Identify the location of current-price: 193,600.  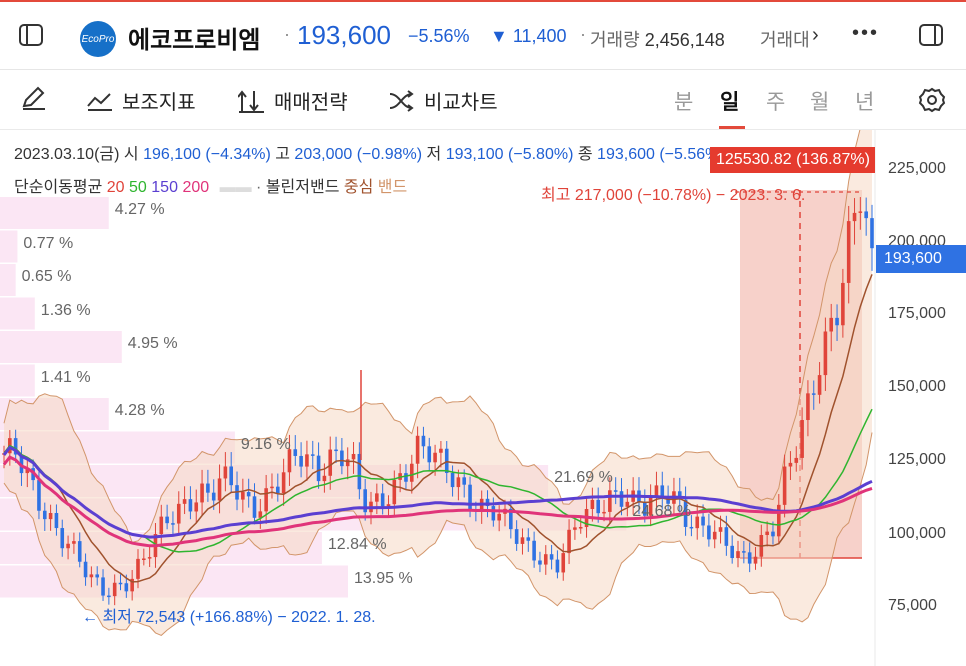
(344, 35).